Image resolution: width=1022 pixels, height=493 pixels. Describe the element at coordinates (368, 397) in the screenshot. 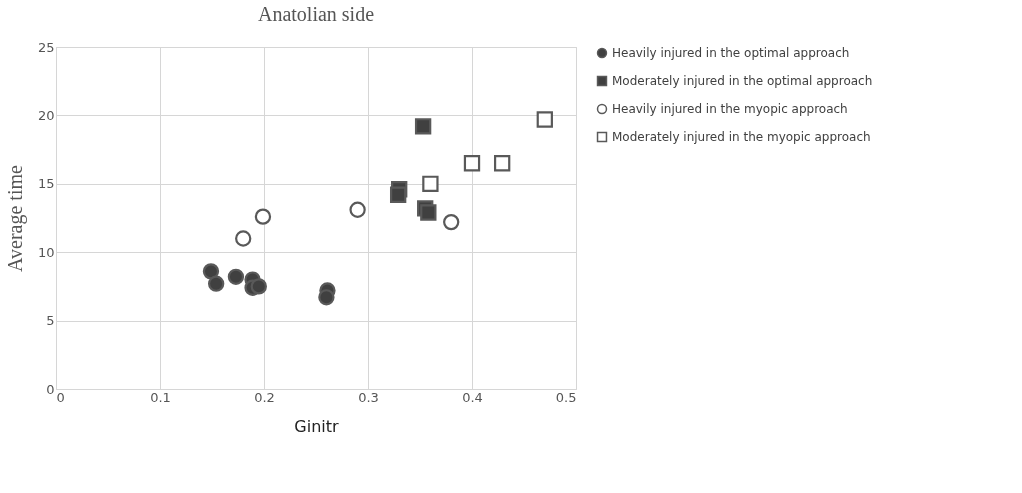

I see `x-tick-label: 0.3` at that location.